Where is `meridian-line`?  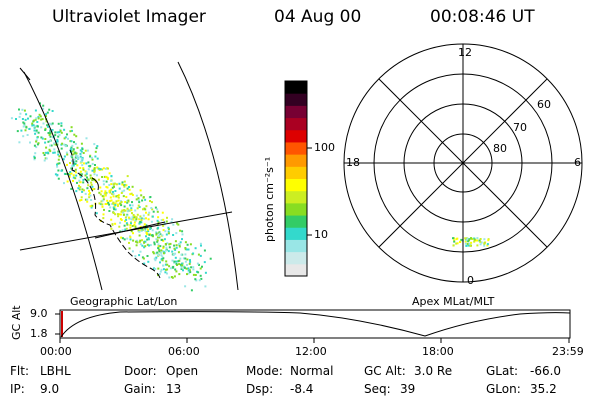 meridian-line is located at coordinates (63, 181).